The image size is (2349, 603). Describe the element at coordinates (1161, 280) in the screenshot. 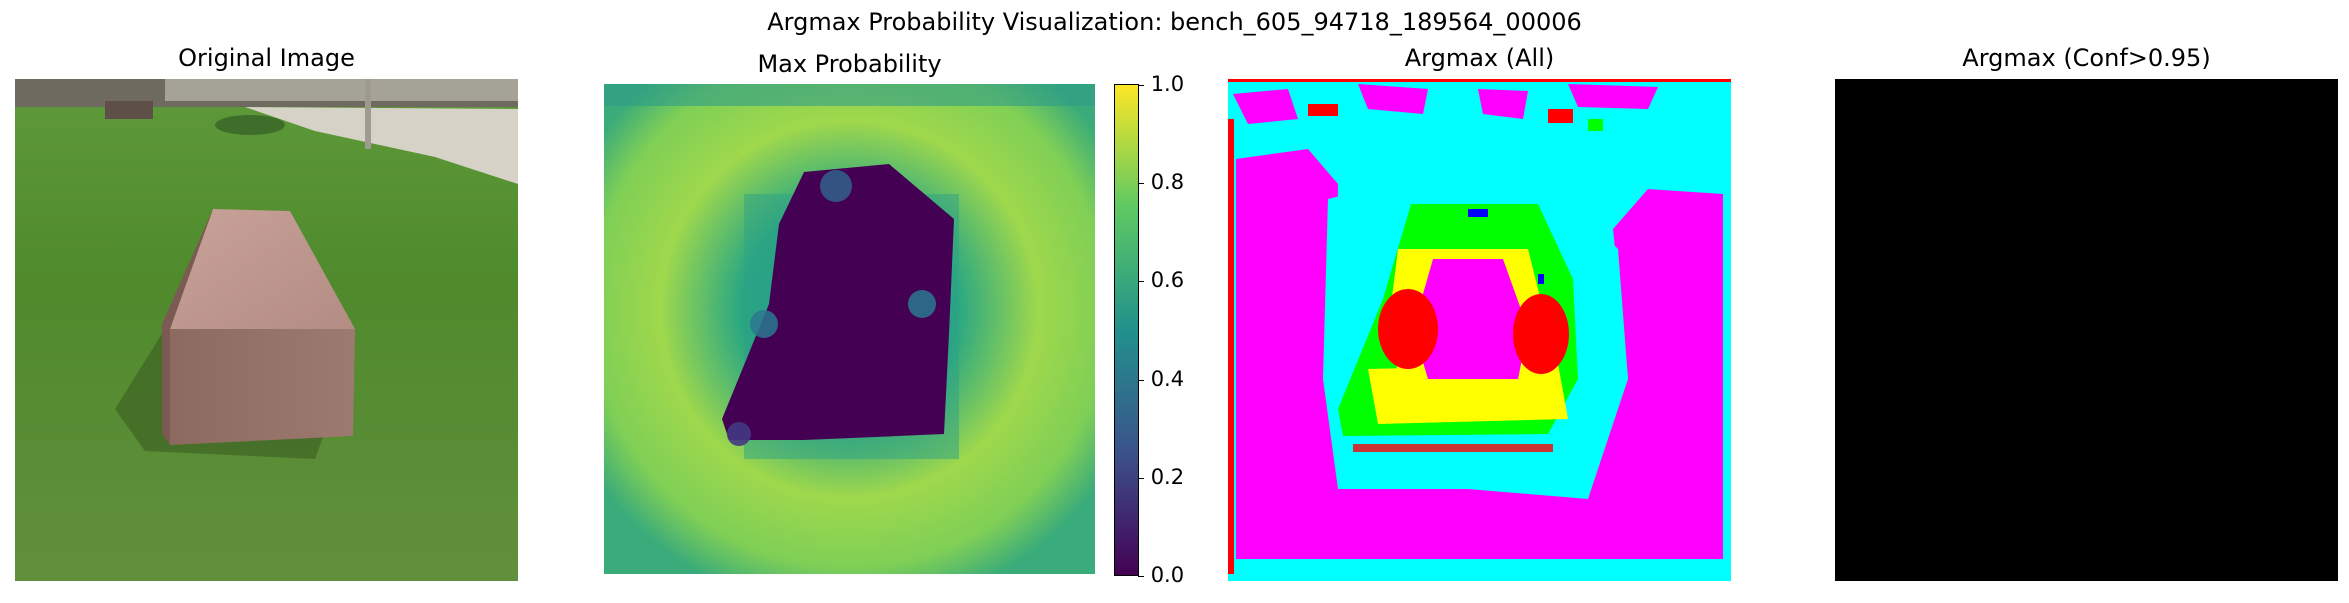

I see `colorbar-tick-0-6: 0.6` at that location.